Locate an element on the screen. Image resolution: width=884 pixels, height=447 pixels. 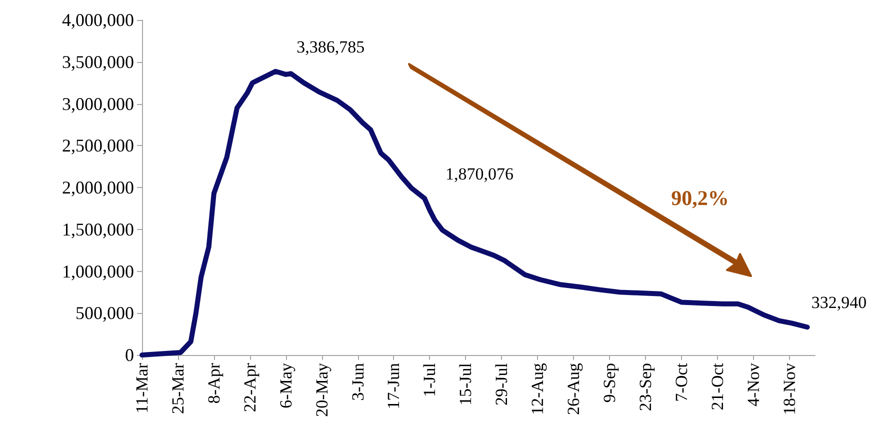
annotation: 3,386,785 is located at coordinates (330, 46).